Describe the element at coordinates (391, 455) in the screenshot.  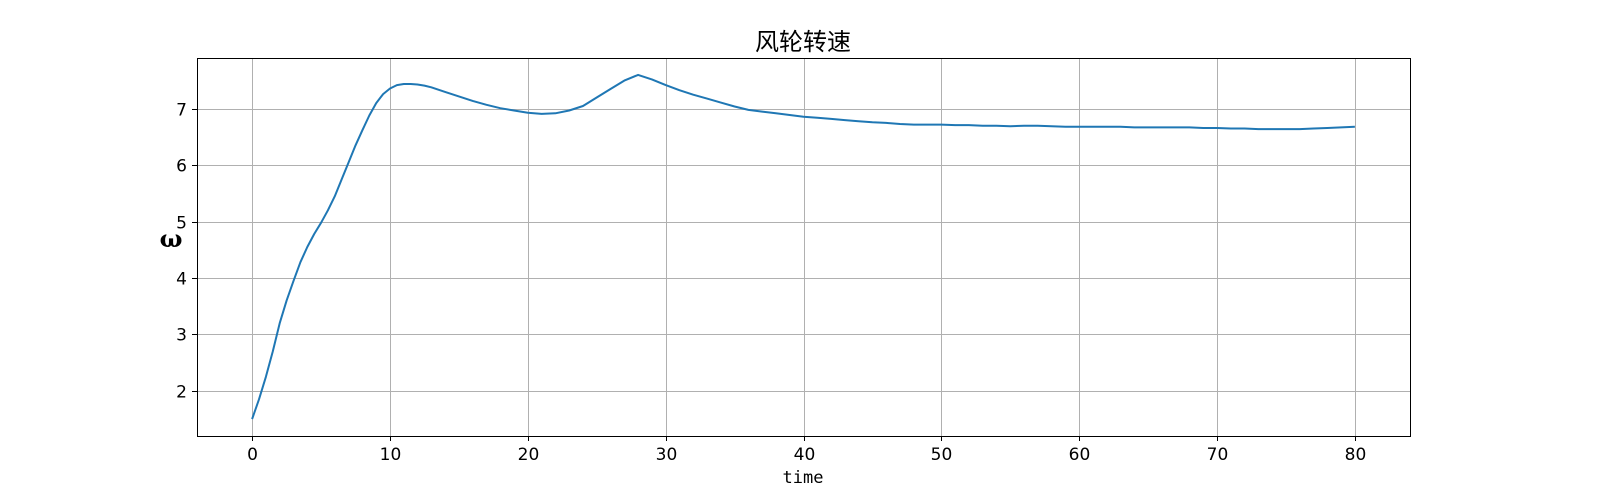
I see `x-tick-label: 10` at that location.